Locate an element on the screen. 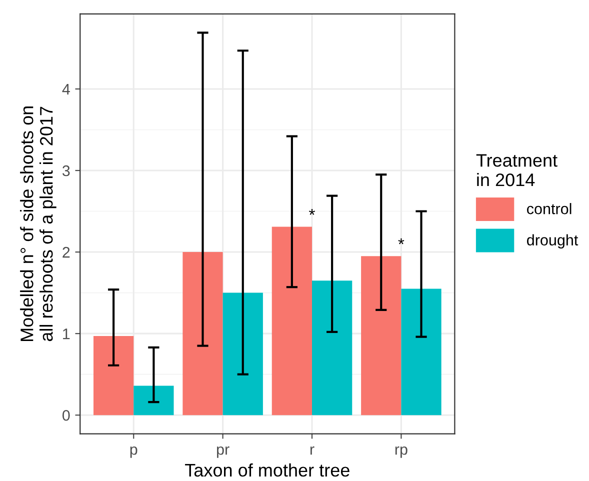 The height and width of the screenshot is (481, 589). y-tick-label: 1 is located at coordinates (66, 334).